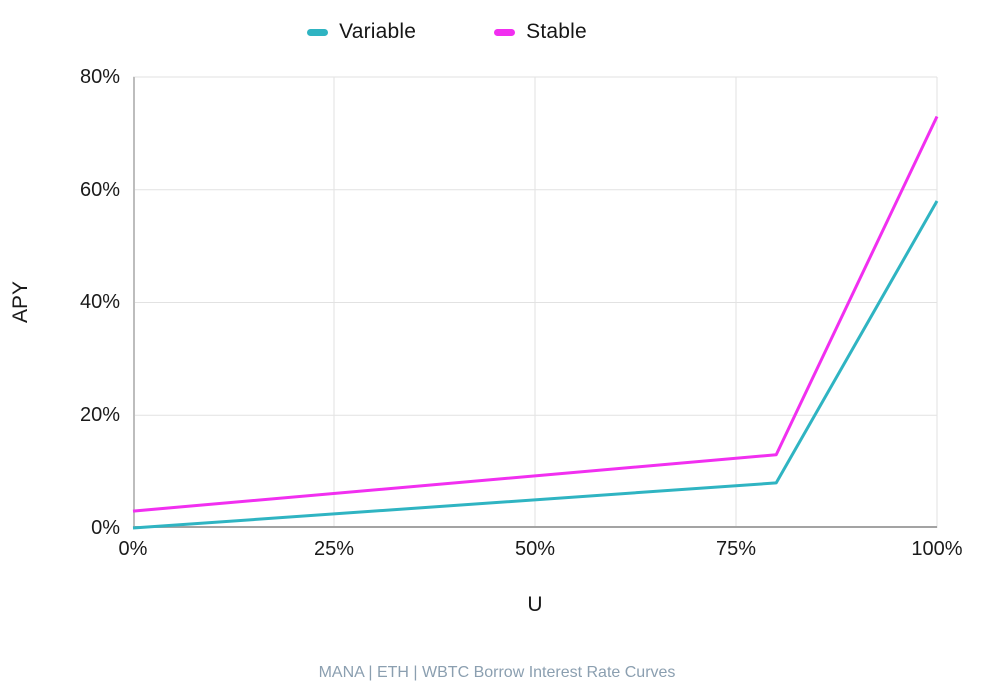  What do you see at coordinates (99, 190) in the screenshot?
I see `y-tick-label-60: 60%` at bounding box center [99, 190].